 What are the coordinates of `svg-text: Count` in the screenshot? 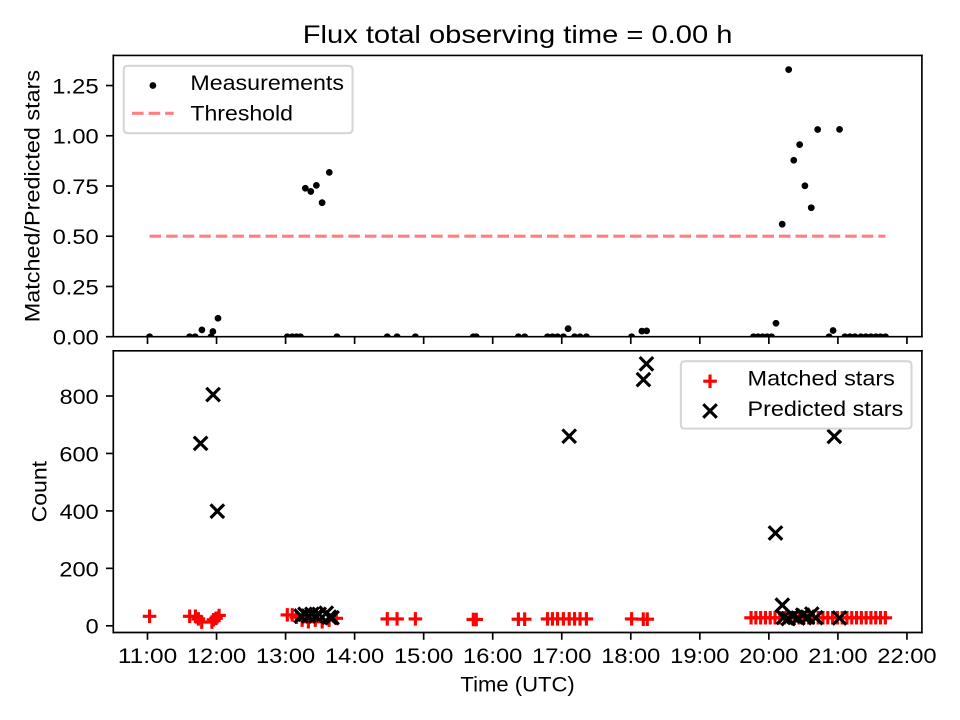 It's located at (39, 492).